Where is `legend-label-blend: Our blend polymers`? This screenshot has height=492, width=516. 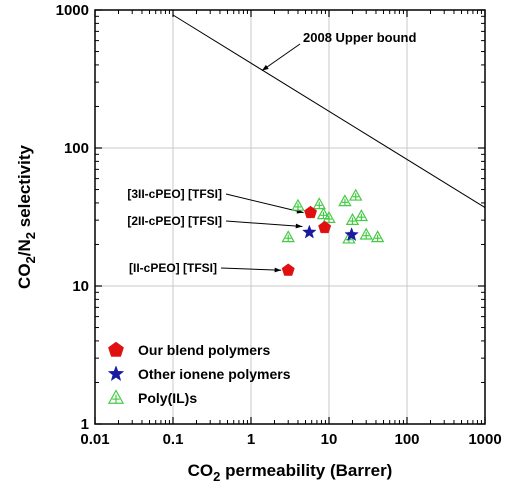 legend-label-blend: Our blend polymers is located at coordinates (204, 350).